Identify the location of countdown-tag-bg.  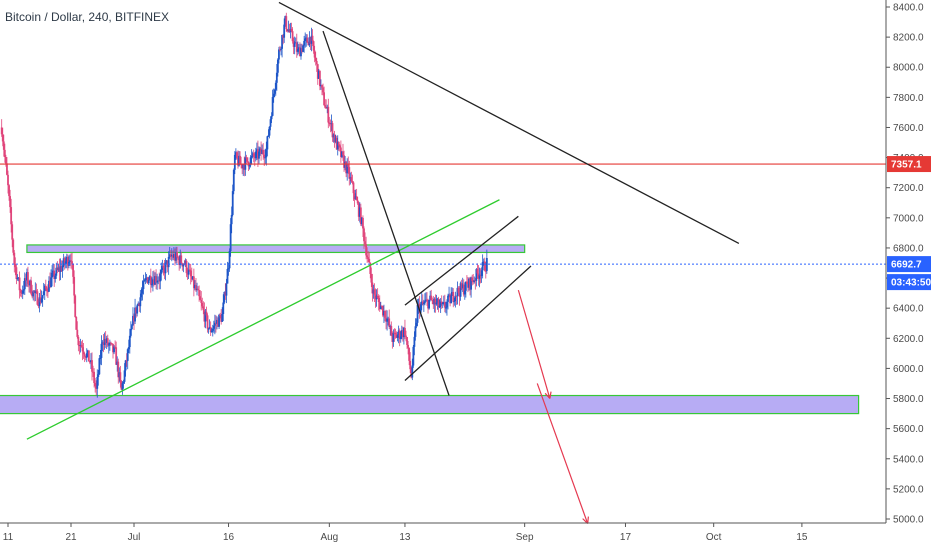
(909, 282).